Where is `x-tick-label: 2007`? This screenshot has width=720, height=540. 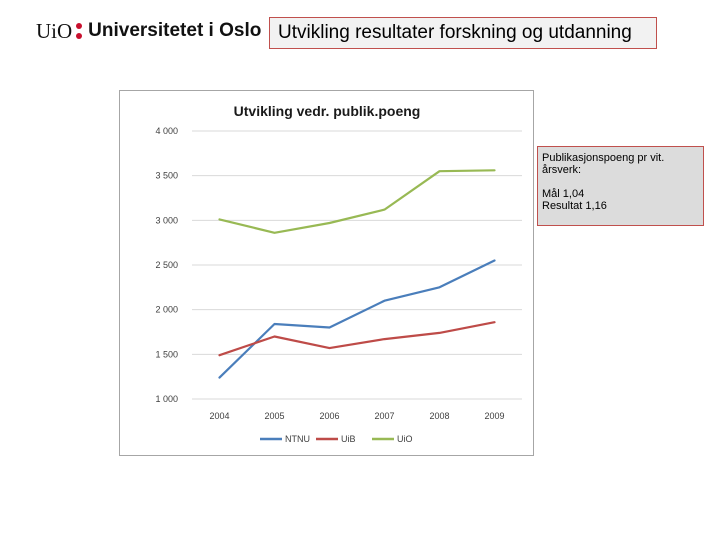 x-tick-label: 2007 is located at coordinates (384, 416).